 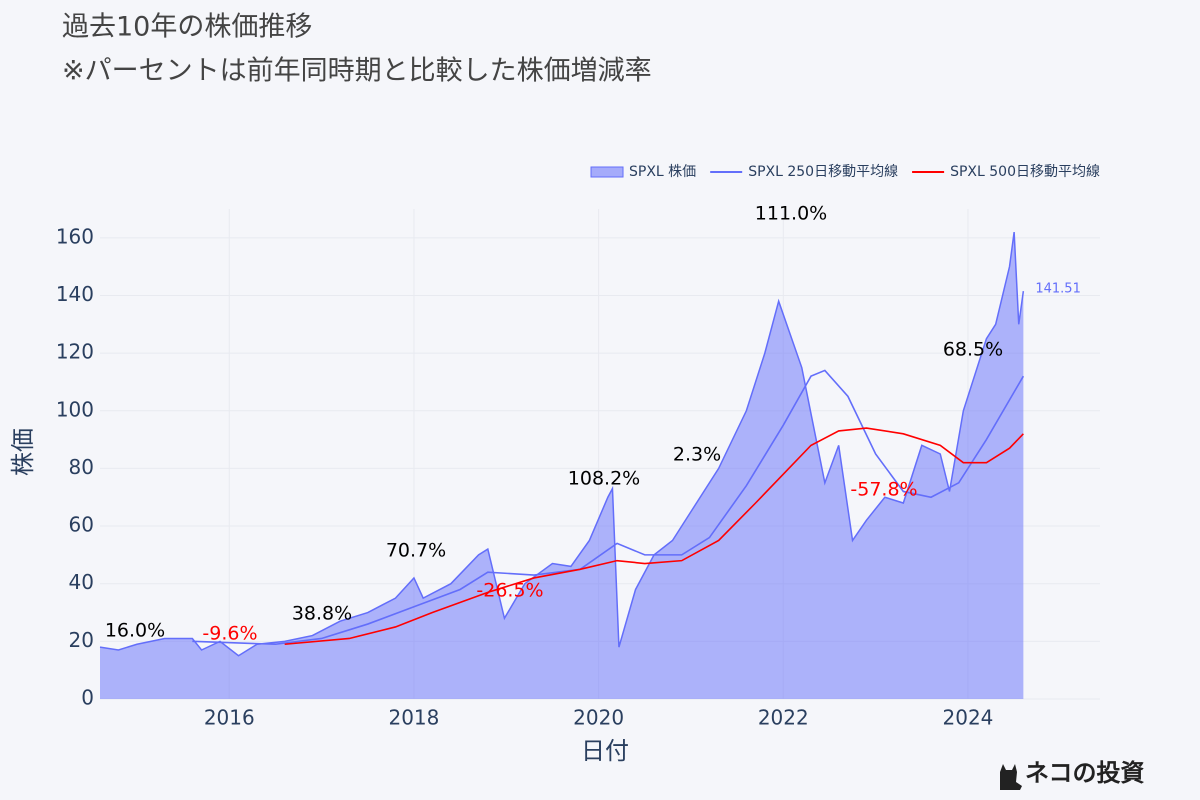 What do you see at coordinates (604, 479) in the screenshot?
I see `annotation: 108.2%` at bounding box center [604, 479].